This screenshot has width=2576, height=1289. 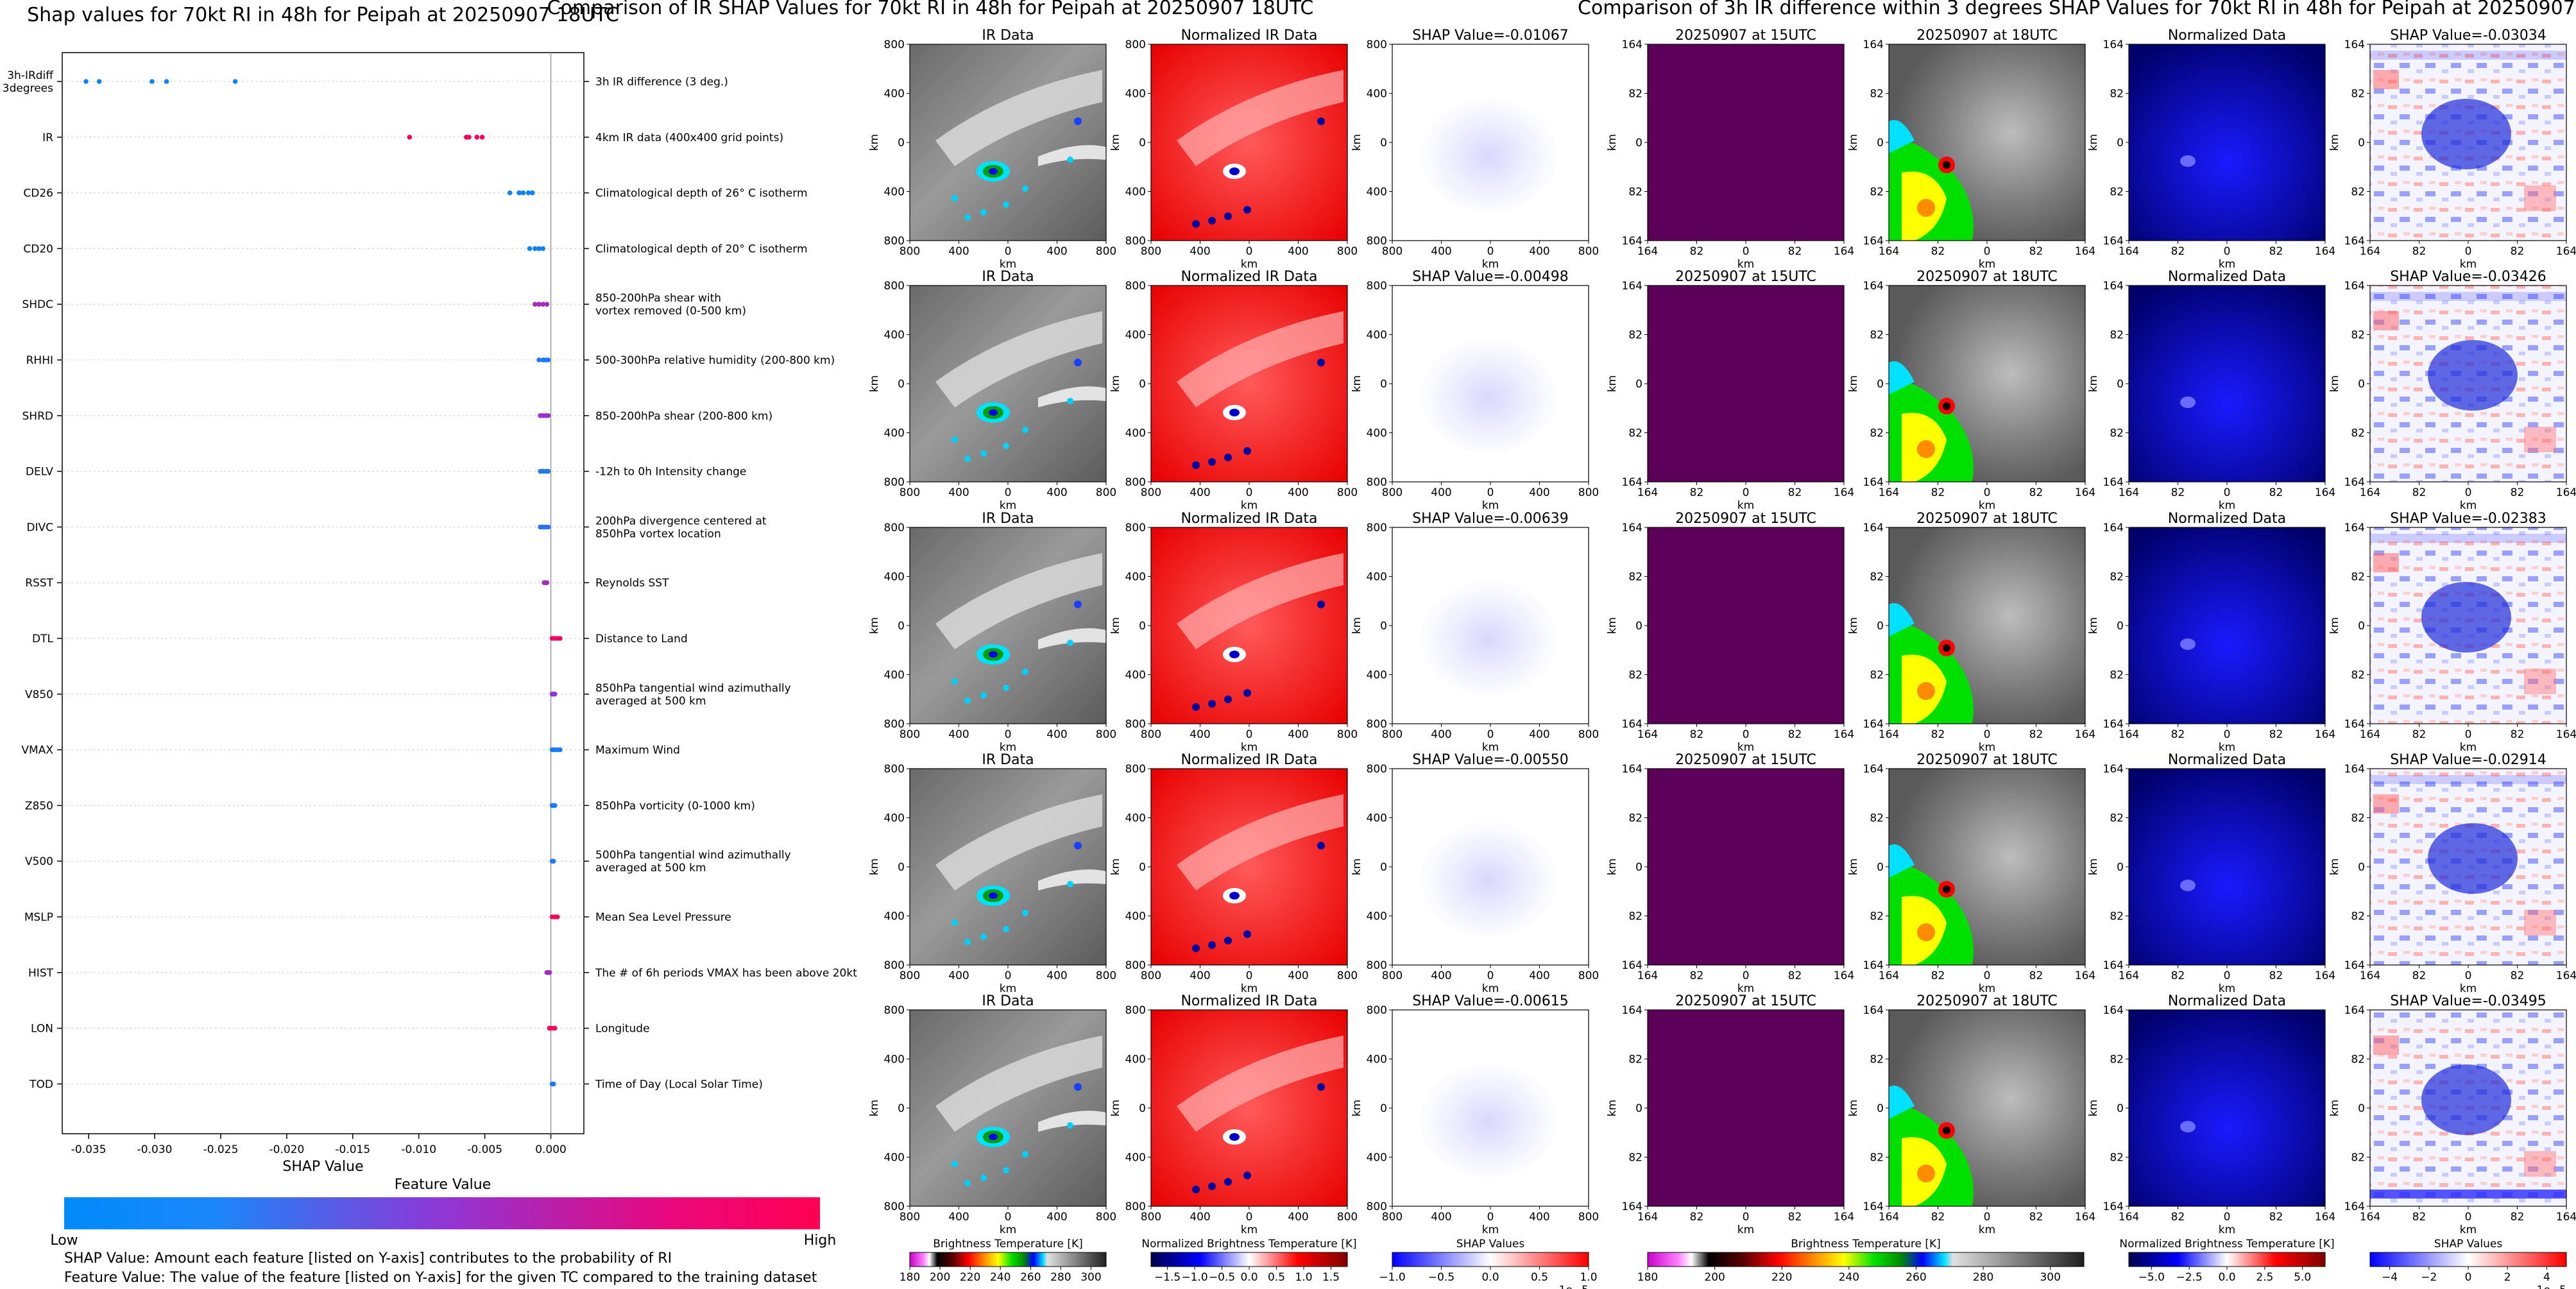 What do you see at coordinates (41, 1084) in the screenshot?
I see `feature-name: TOD` at bounding box center [41, 1084].